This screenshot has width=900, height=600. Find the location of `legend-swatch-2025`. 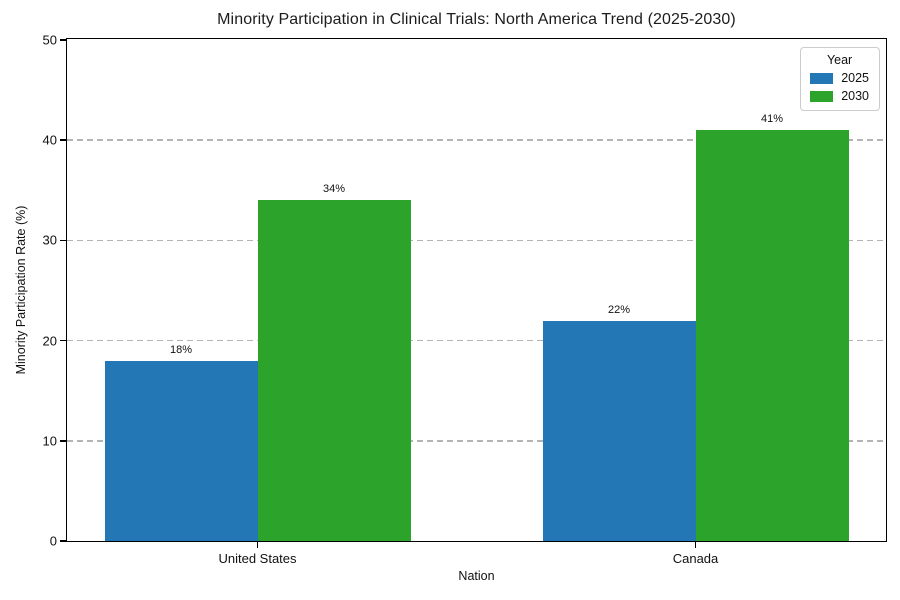

legend-swatch-2025 is located at coordinates (822, 78).